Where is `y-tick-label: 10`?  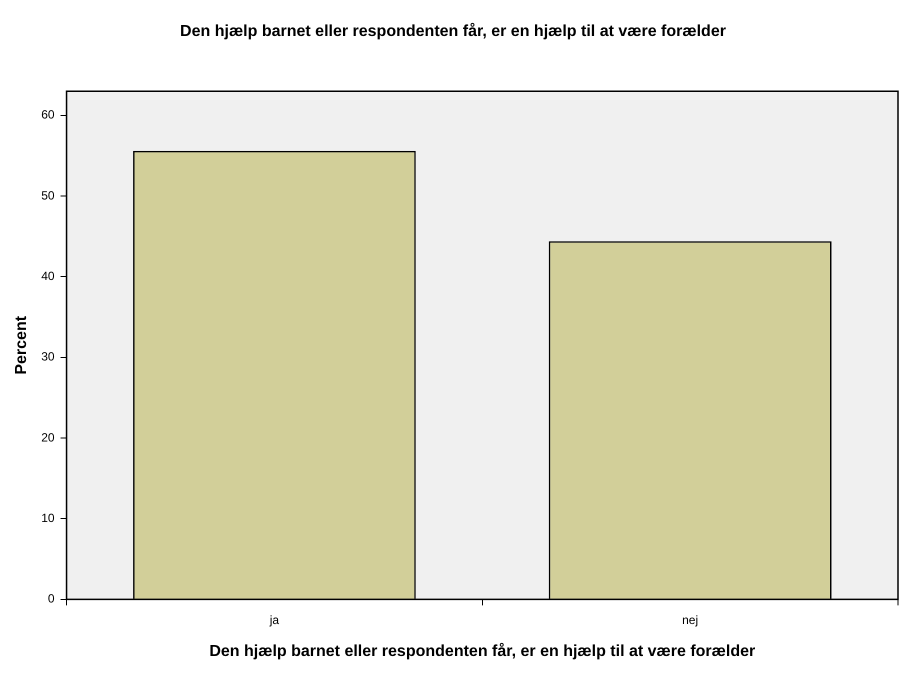 y-tick-label: 10 is located at coordinates (48, 518).